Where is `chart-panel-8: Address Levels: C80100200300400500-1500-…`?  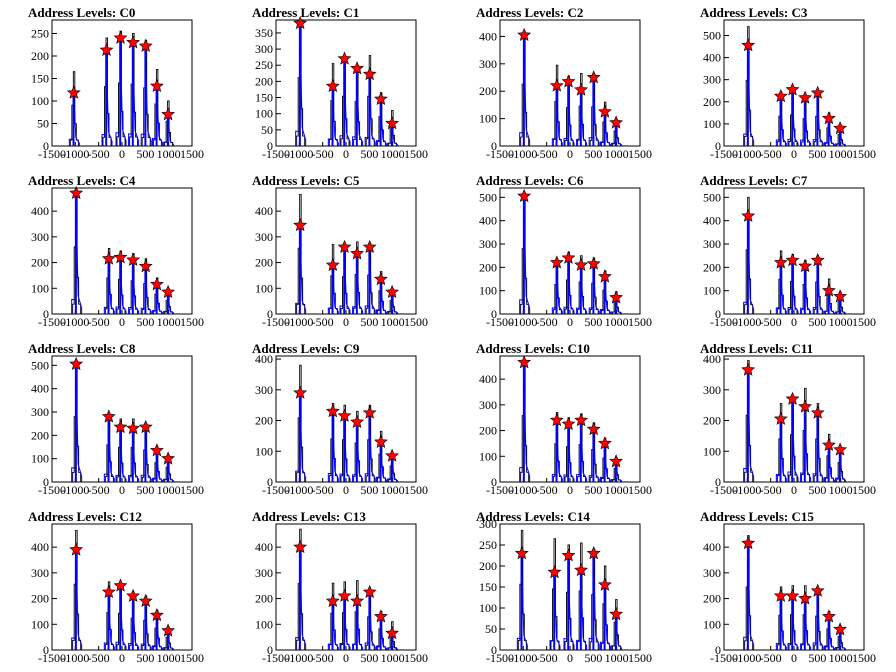 chart-panel-8: Address Levels: C80100200300400500-1500-… is located at coordinates (116, 419).